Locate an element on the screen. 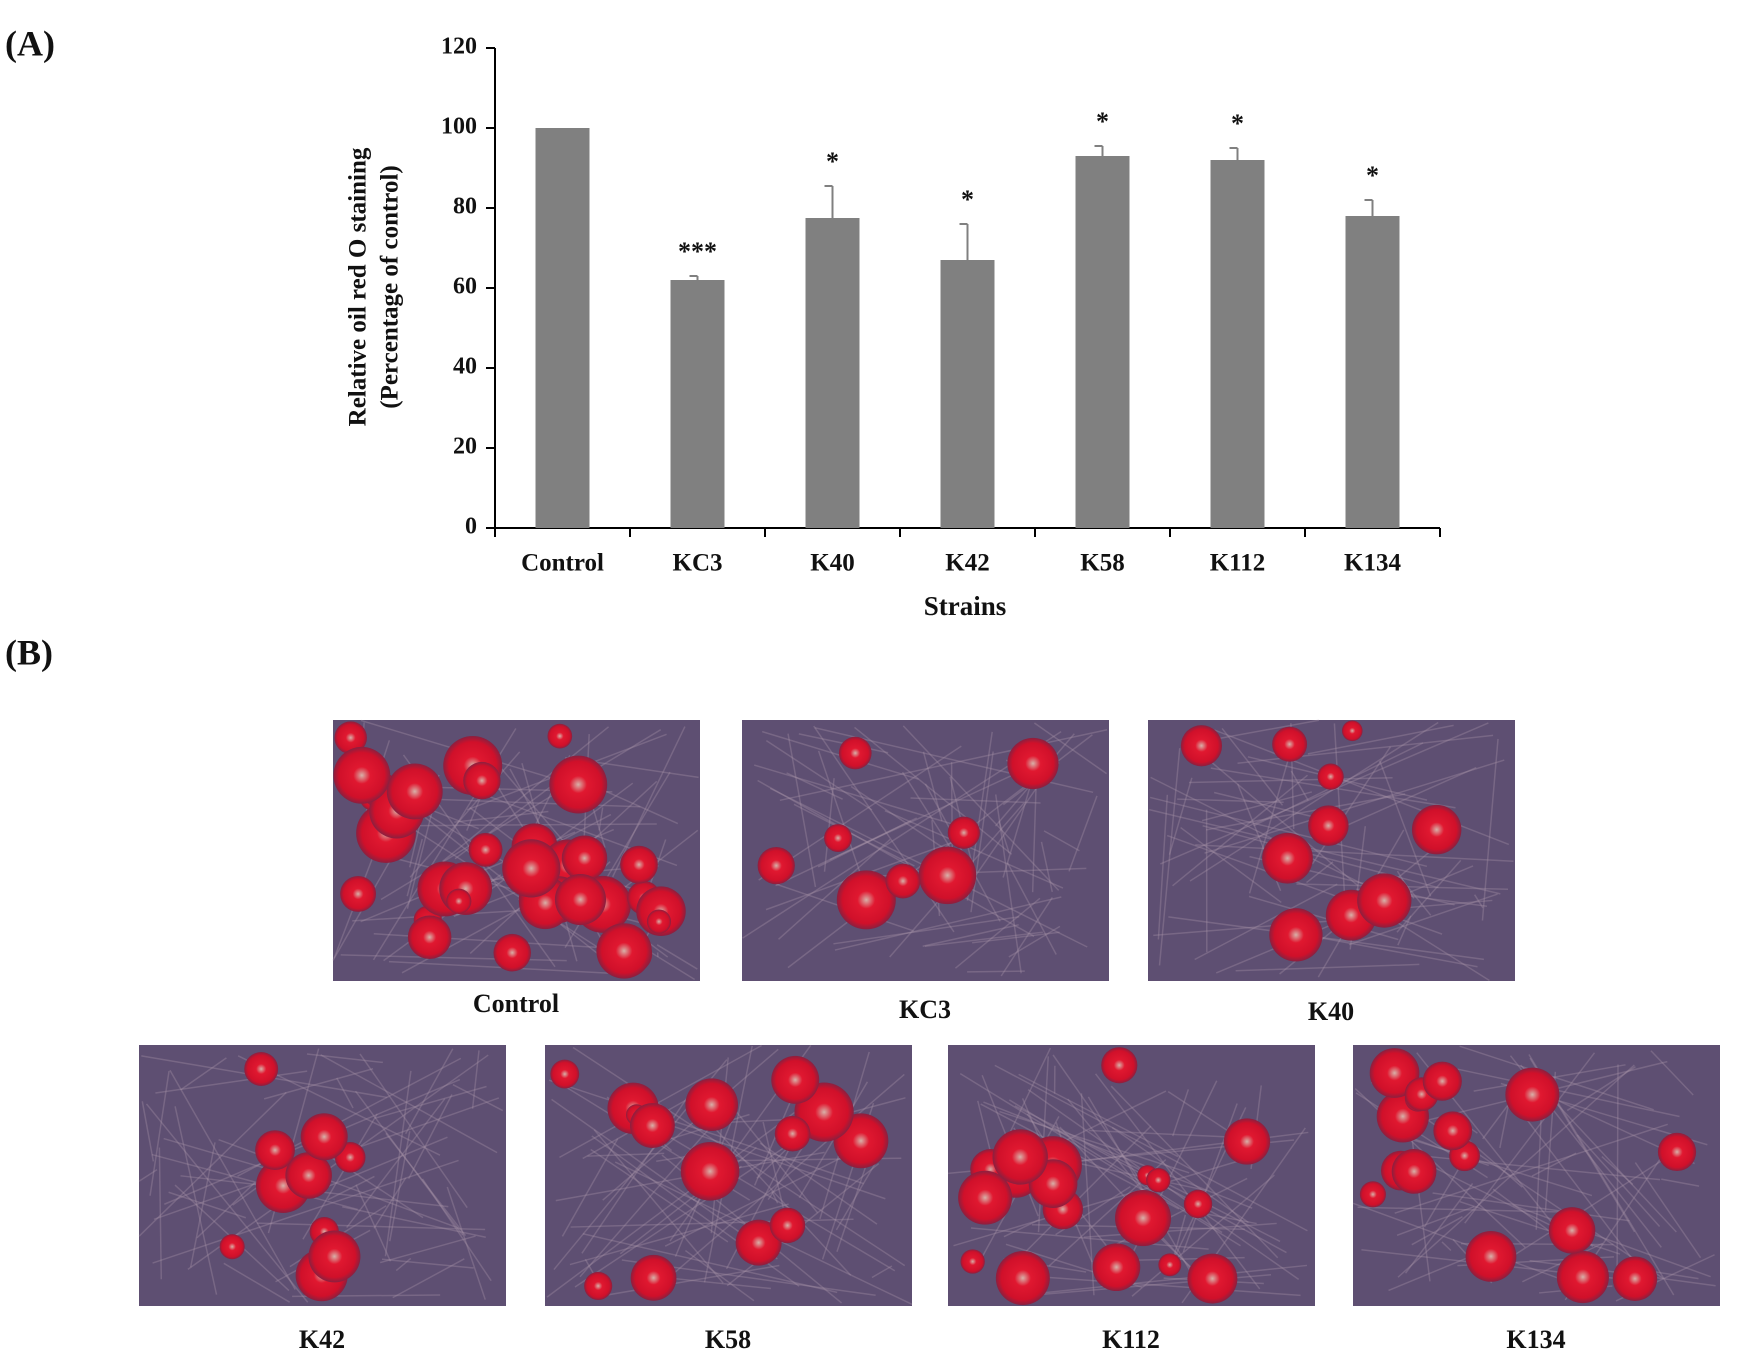 The image size is (1743, 1358). image-caption: K42 is located at coordinates (322, 1339).